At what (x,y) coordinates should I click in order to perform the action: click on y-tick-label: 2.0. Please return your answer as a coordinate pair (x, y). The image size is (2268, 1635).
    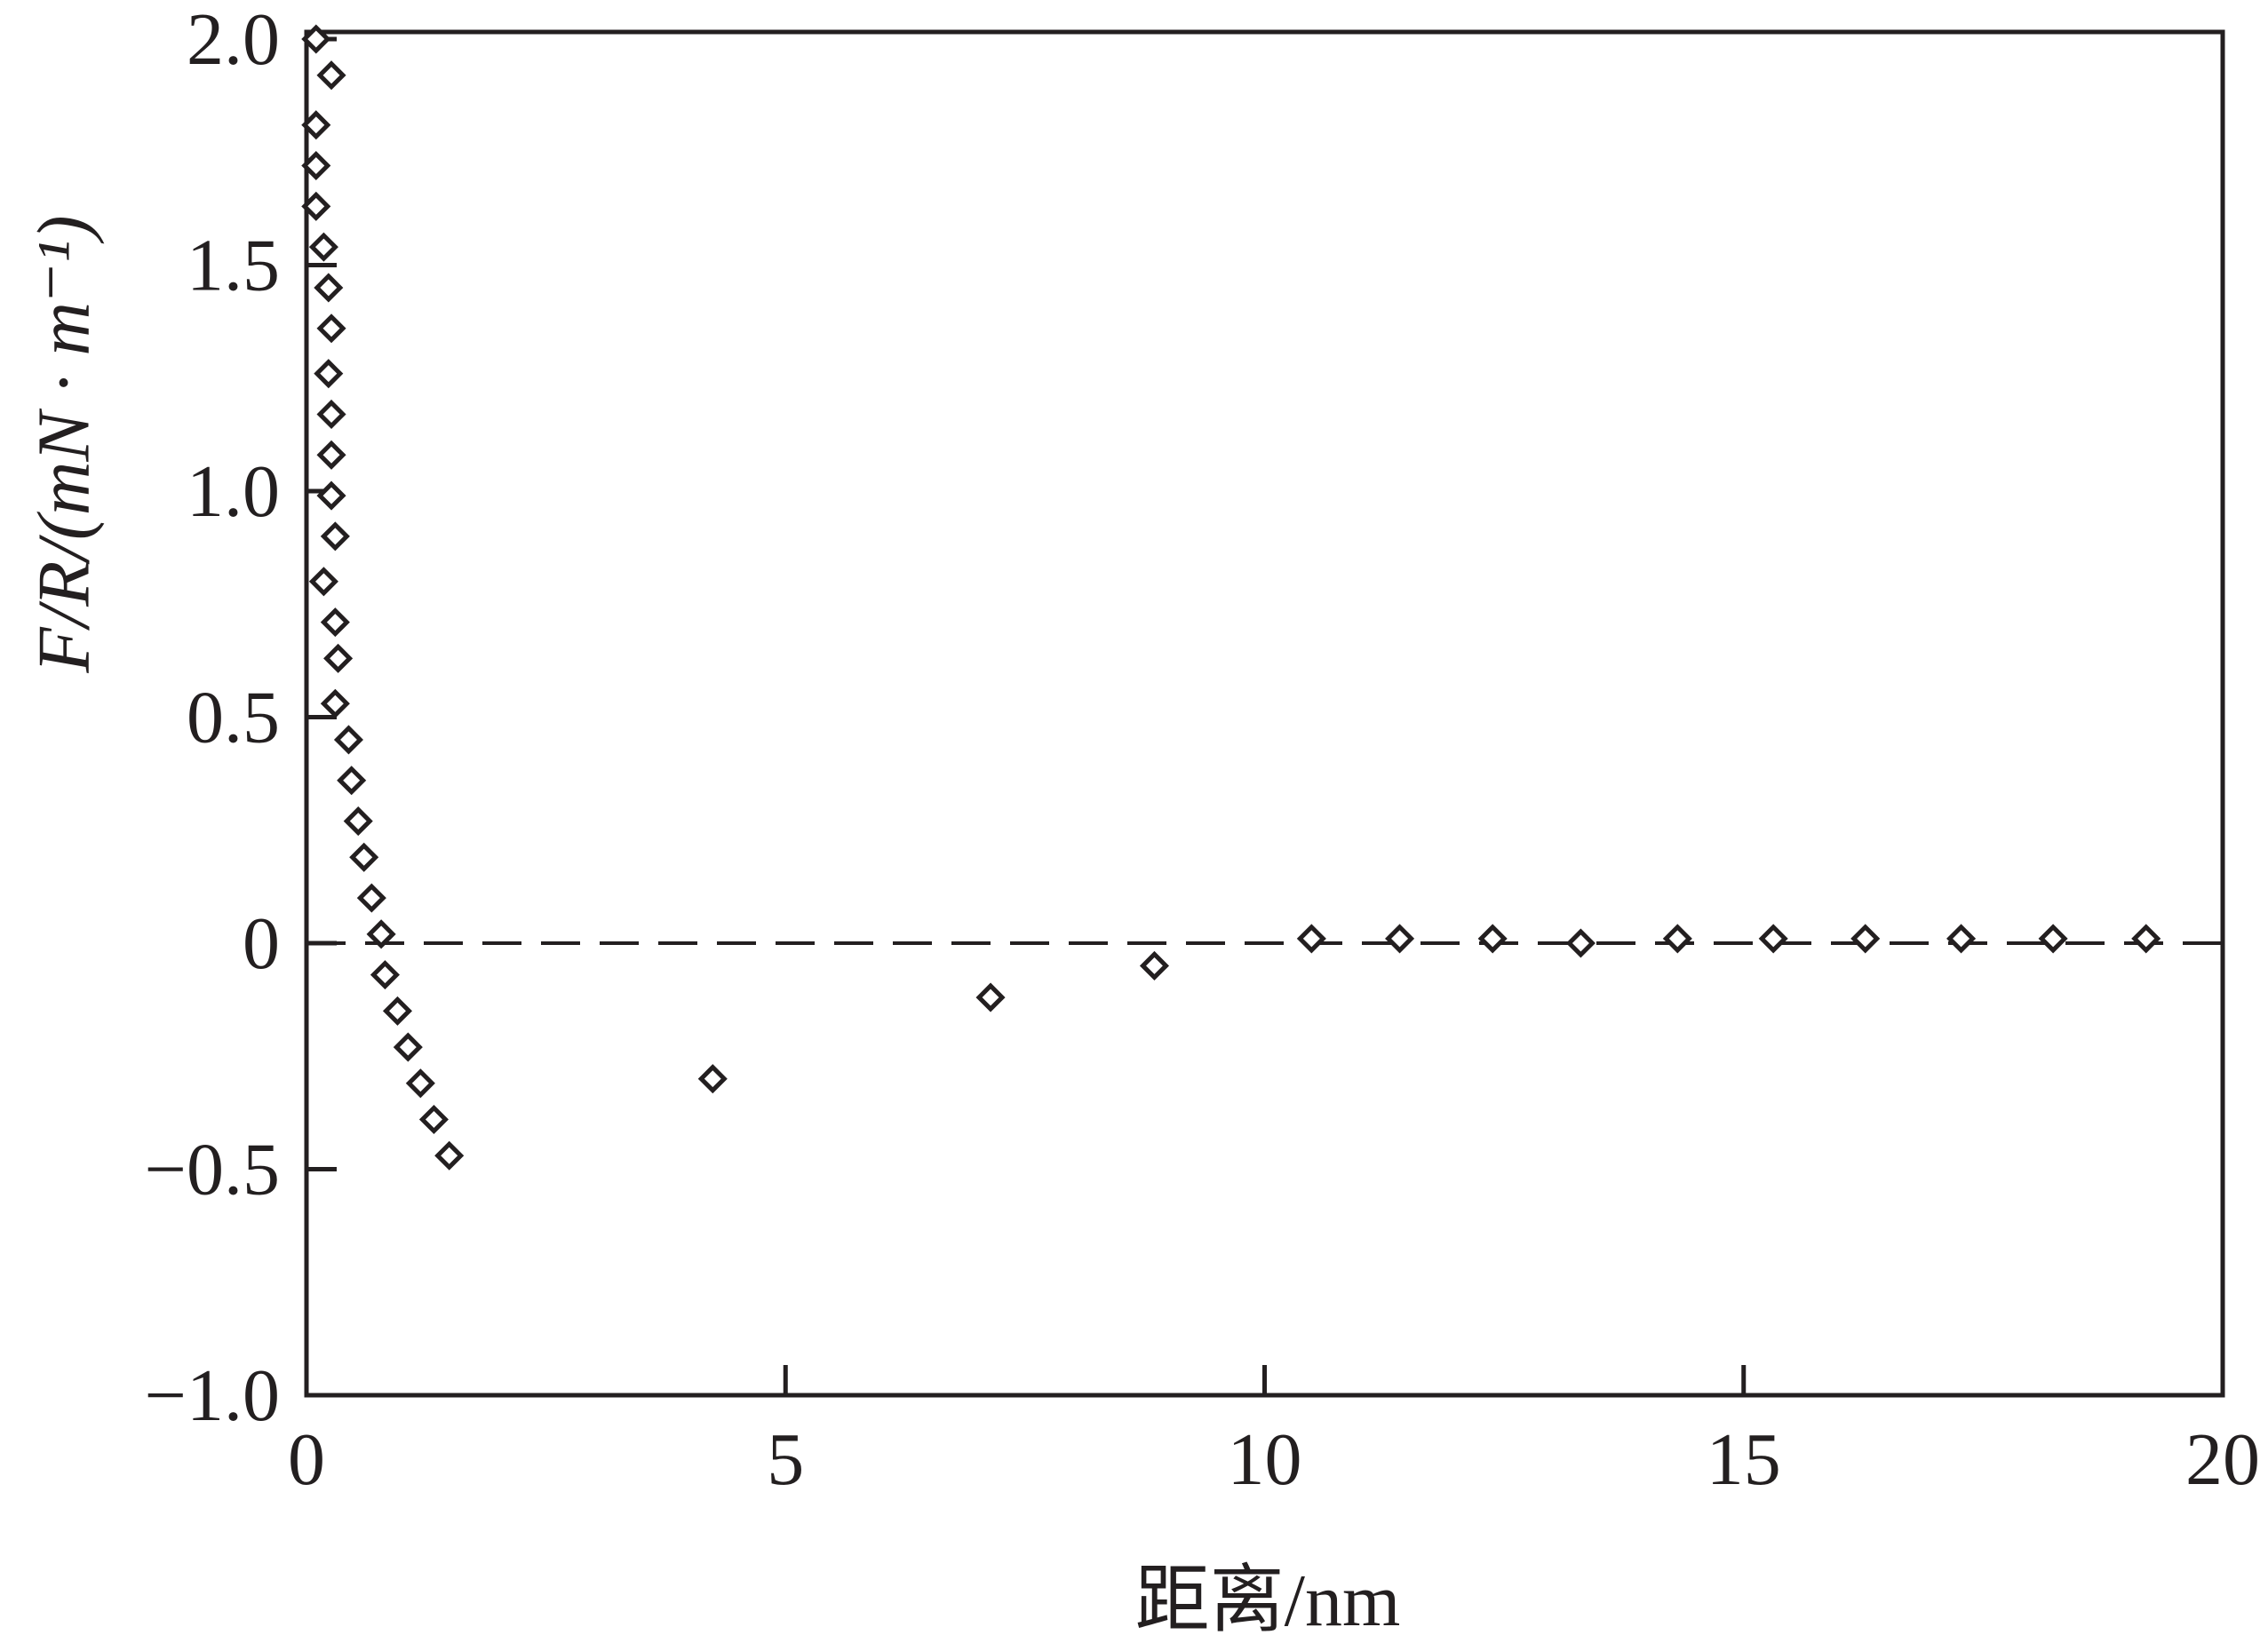
    Looking at the image, I should click on (233, 40).